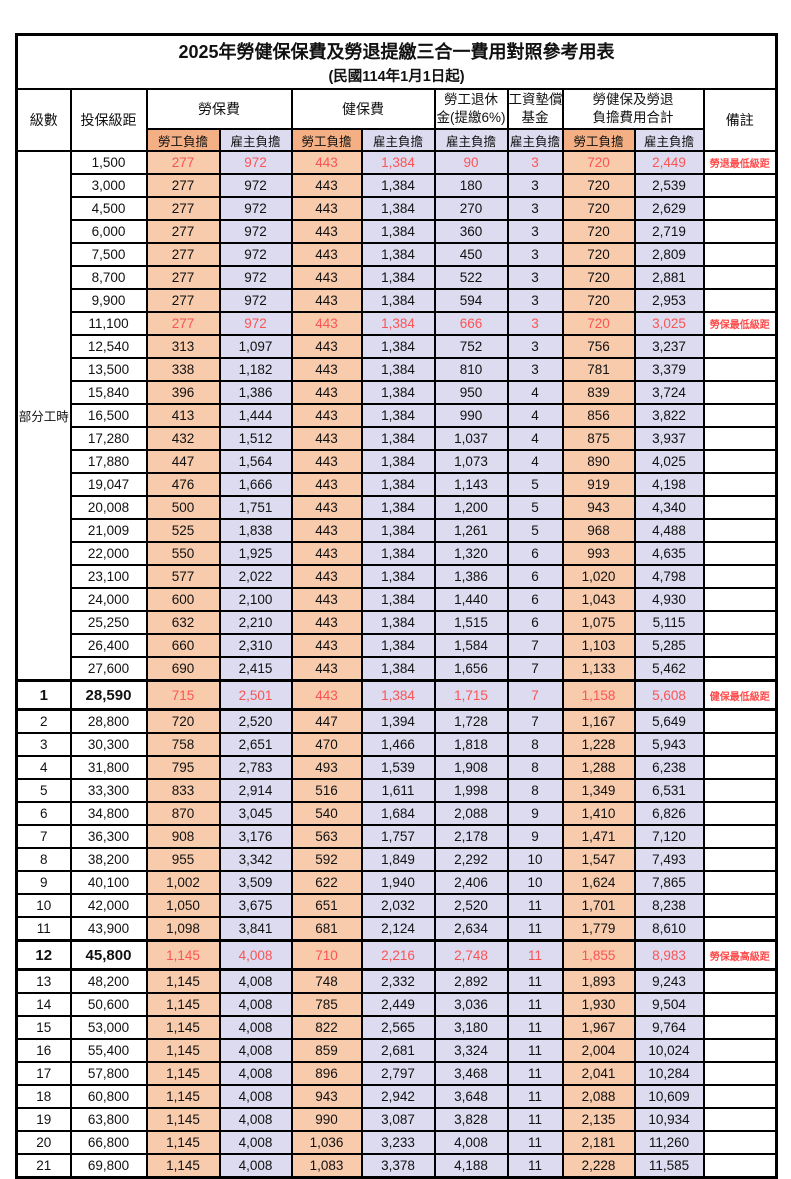 The image size is (791, 1179). I want to click on col-header-wage-fund: 工資墊償 基金, so click(535, 109).